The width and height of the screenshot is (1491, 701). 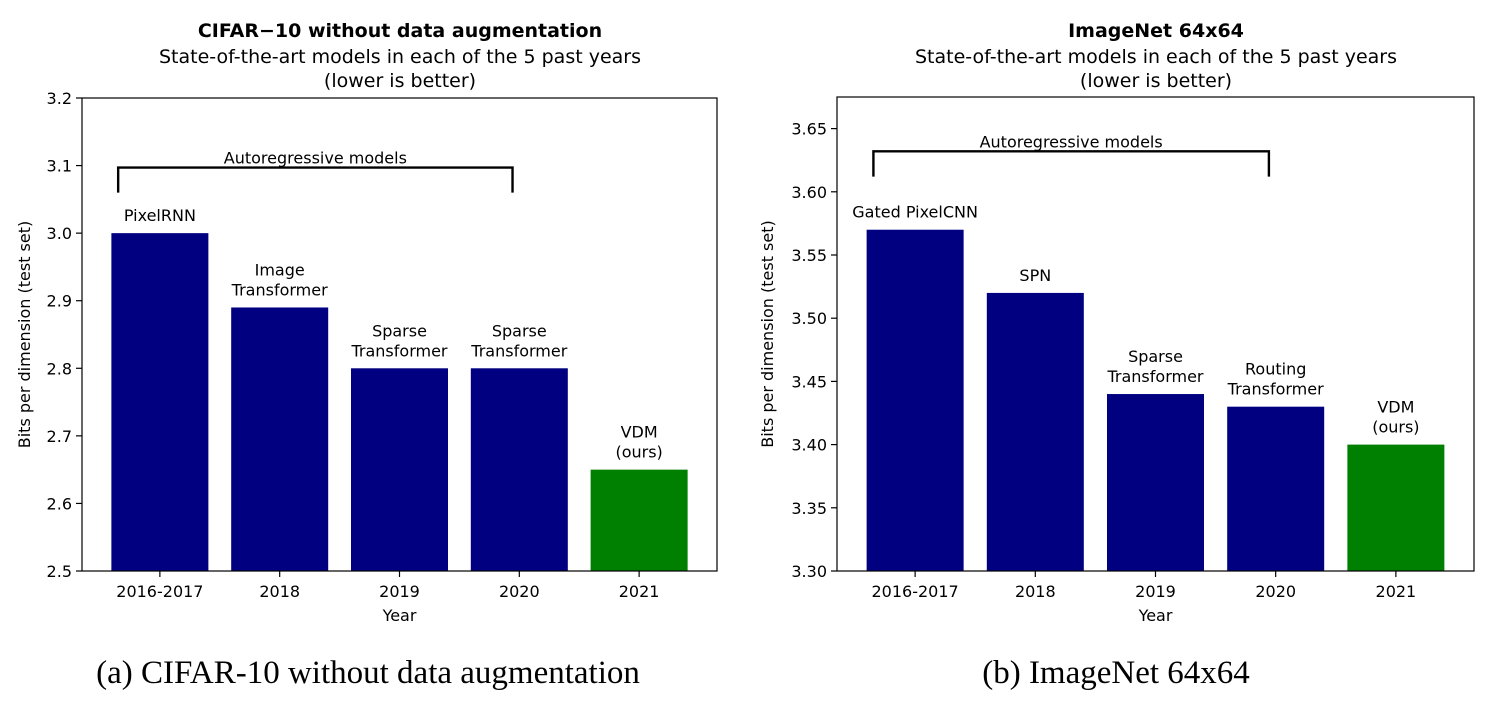 What do you see at coordinates (809, 318) in the screenshot?
I see `y-tick-label: 3.50` at bounding box center [809, 318].